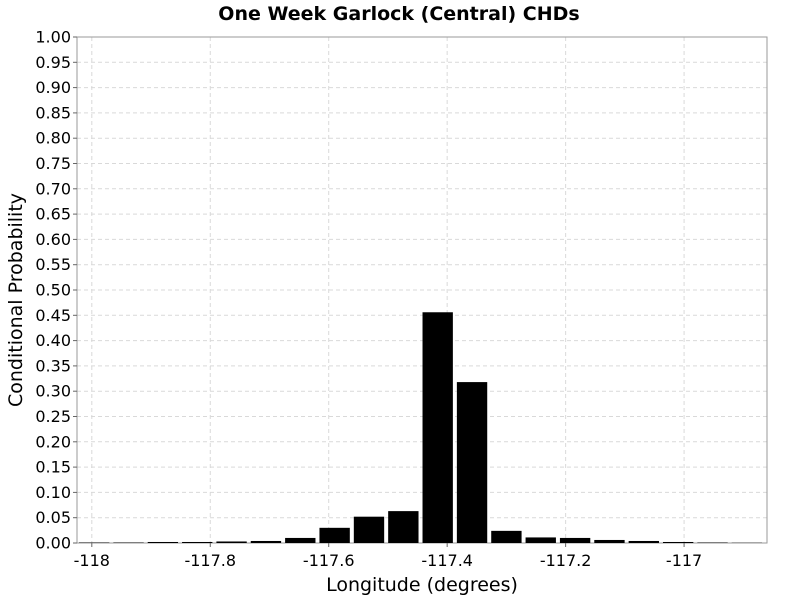  Describe the element at coordinates (447, 560) in the screenshot. I see `x-tick-label: -117.4` at that location.